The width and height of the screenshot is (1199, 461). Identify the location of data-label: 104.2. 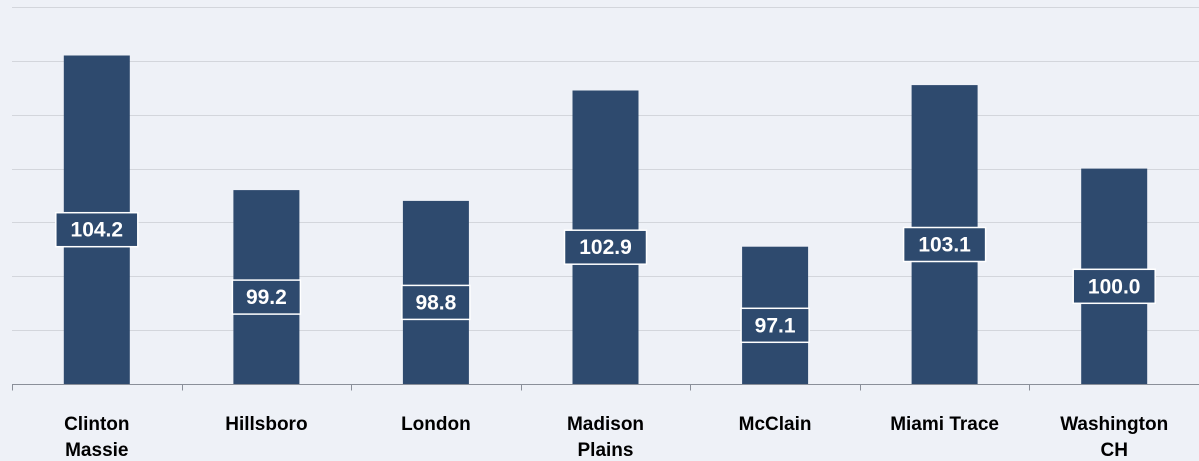
(97, 229).